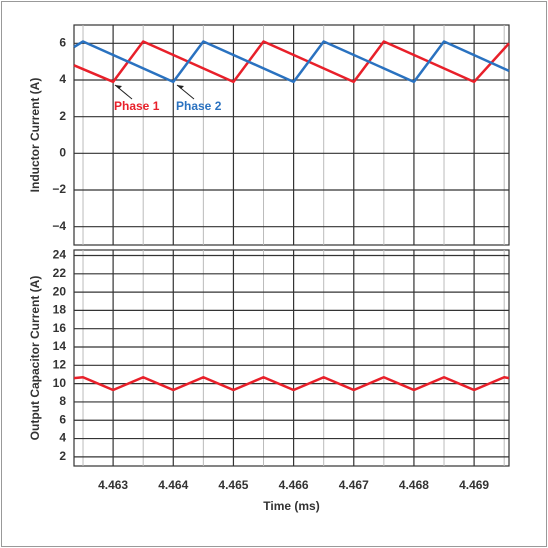  What do you see at coordinates (60, 310) in the screenshot?
I see `y-tick-label: 18` at bounding box center [60, 310].